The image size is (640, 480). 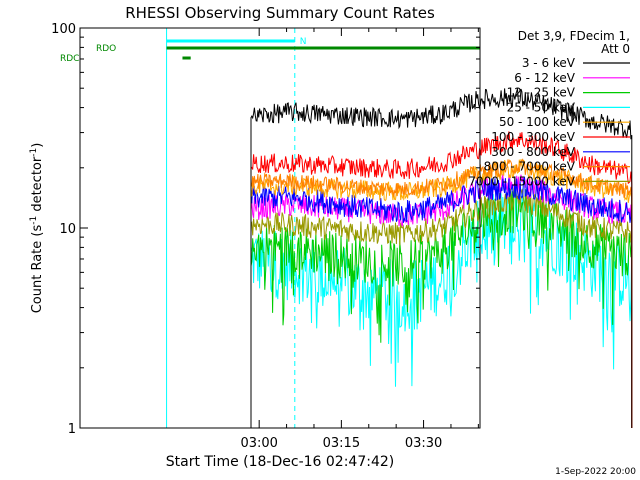 I want to click on legend-header-detectors: Det 3,9, FDecim 1,, so click(x=574, y=36).